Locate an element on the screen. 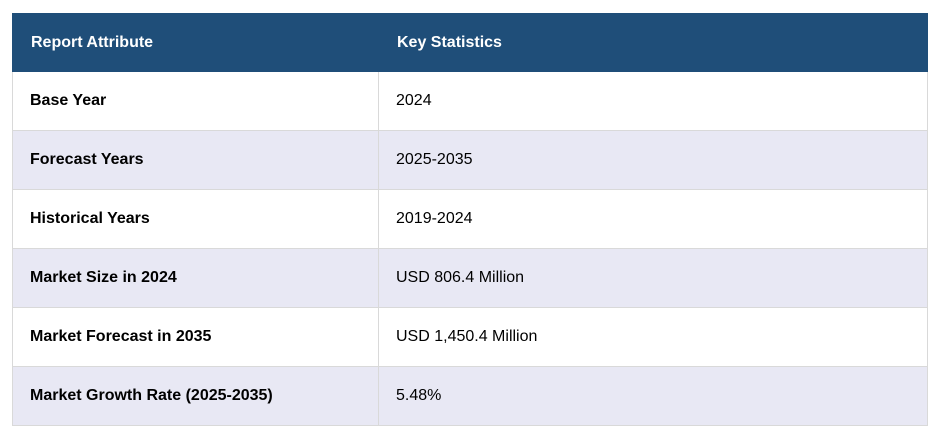 Image resolution: width=935 pixels, height=430 pixels. row-attribute: Market Forecast in 2035 is located at coordinates (195, 337).